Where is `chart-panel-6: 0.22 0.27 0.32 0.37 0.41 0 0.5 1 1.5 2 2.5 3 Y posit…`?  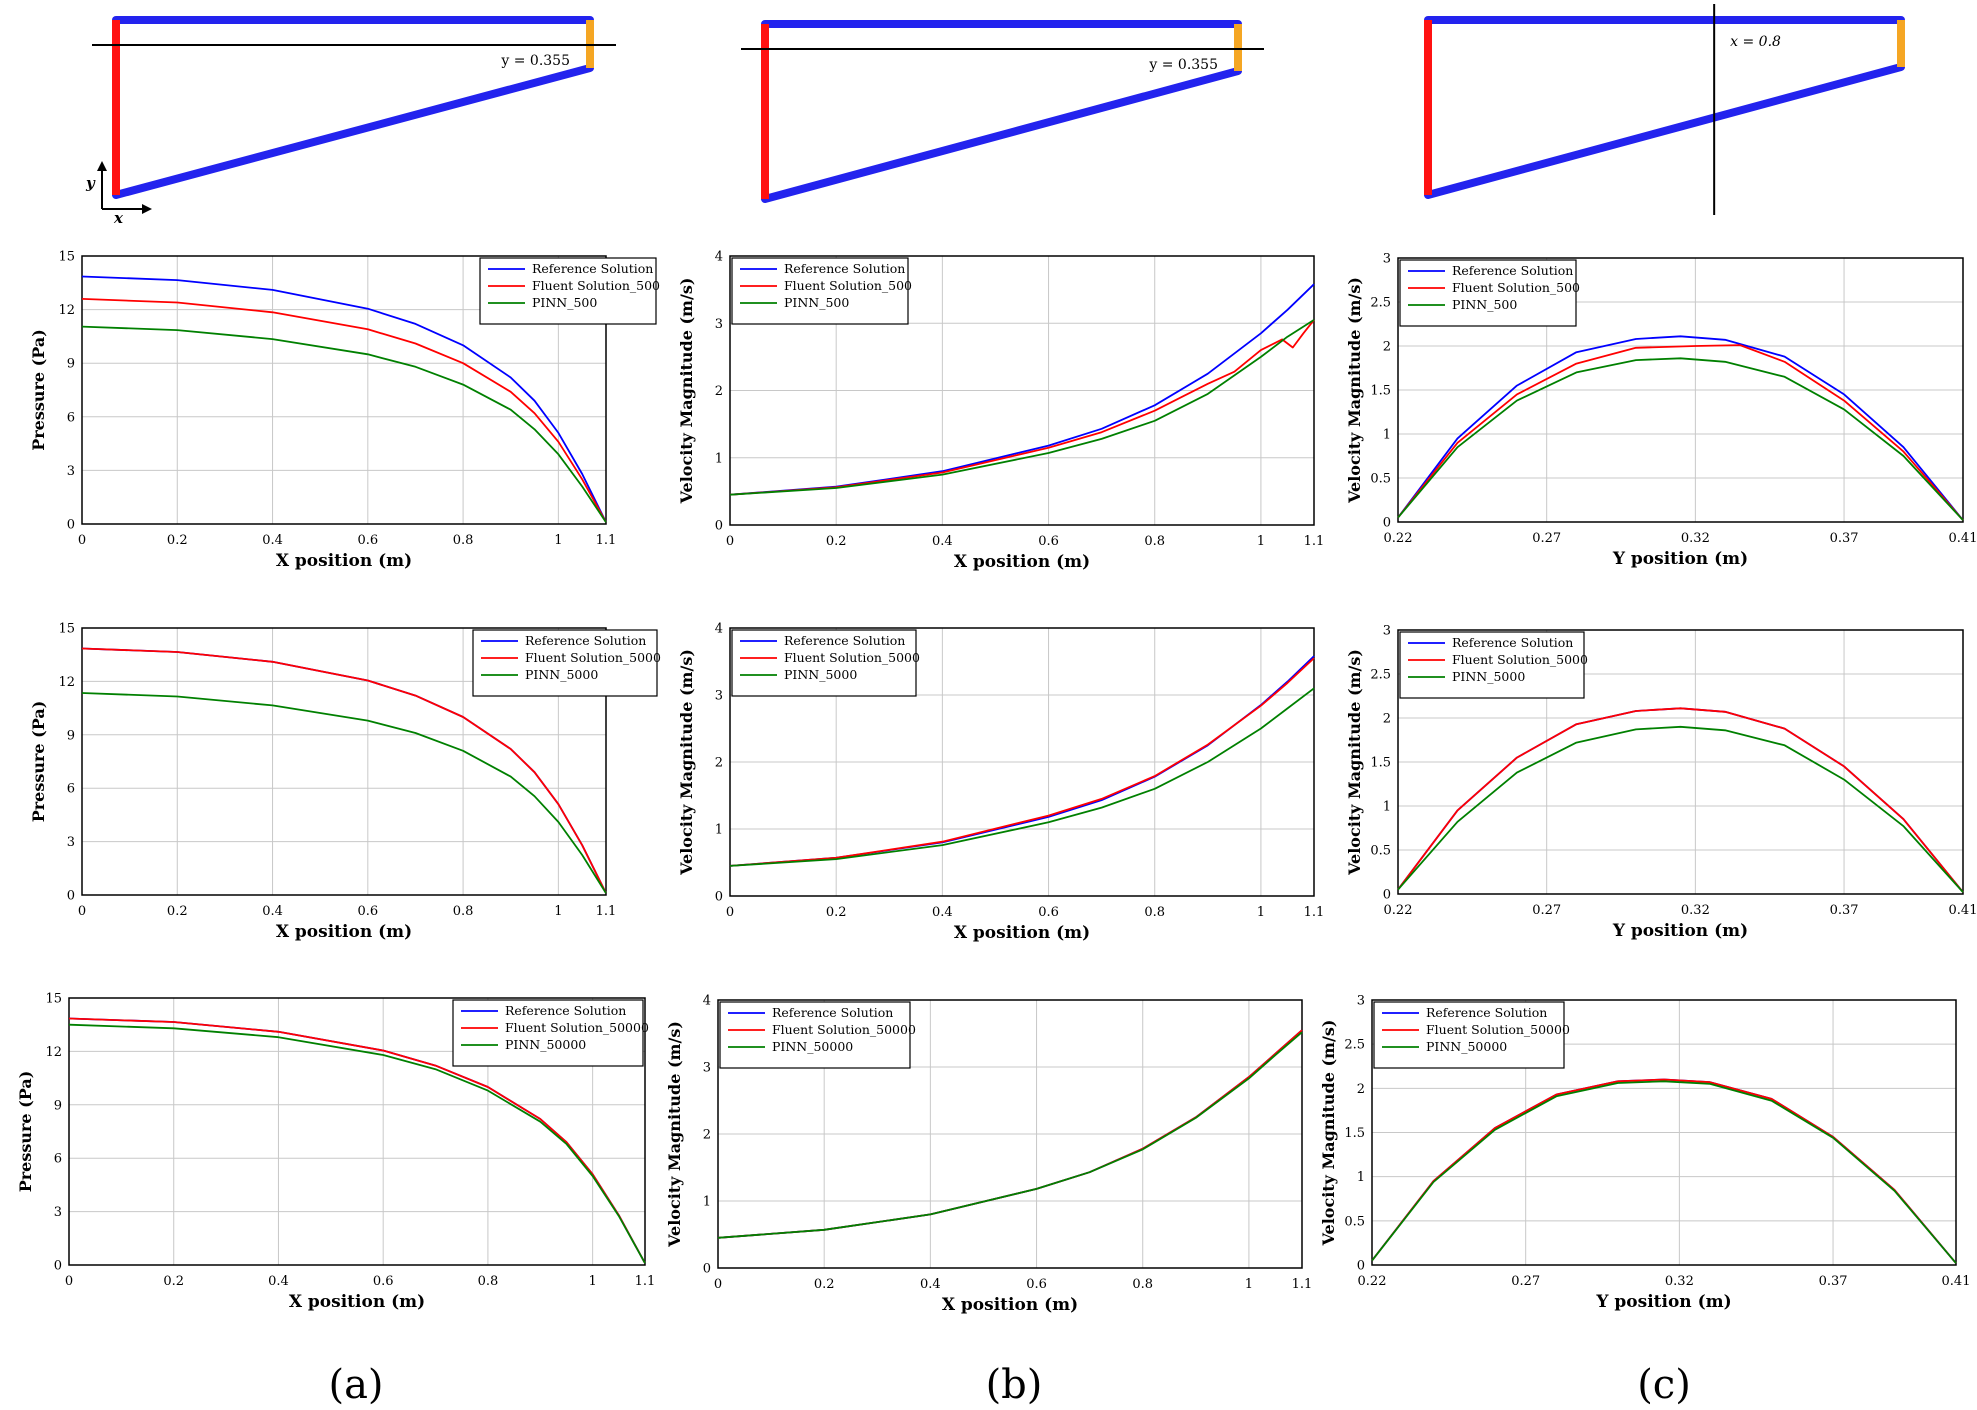
chart-panel-6: 0.22 0.27 0.32 0.37 0.41 0 0.5 1 1.5 2 2.5 3 Y posit… is located at coordinates (1661, 783).